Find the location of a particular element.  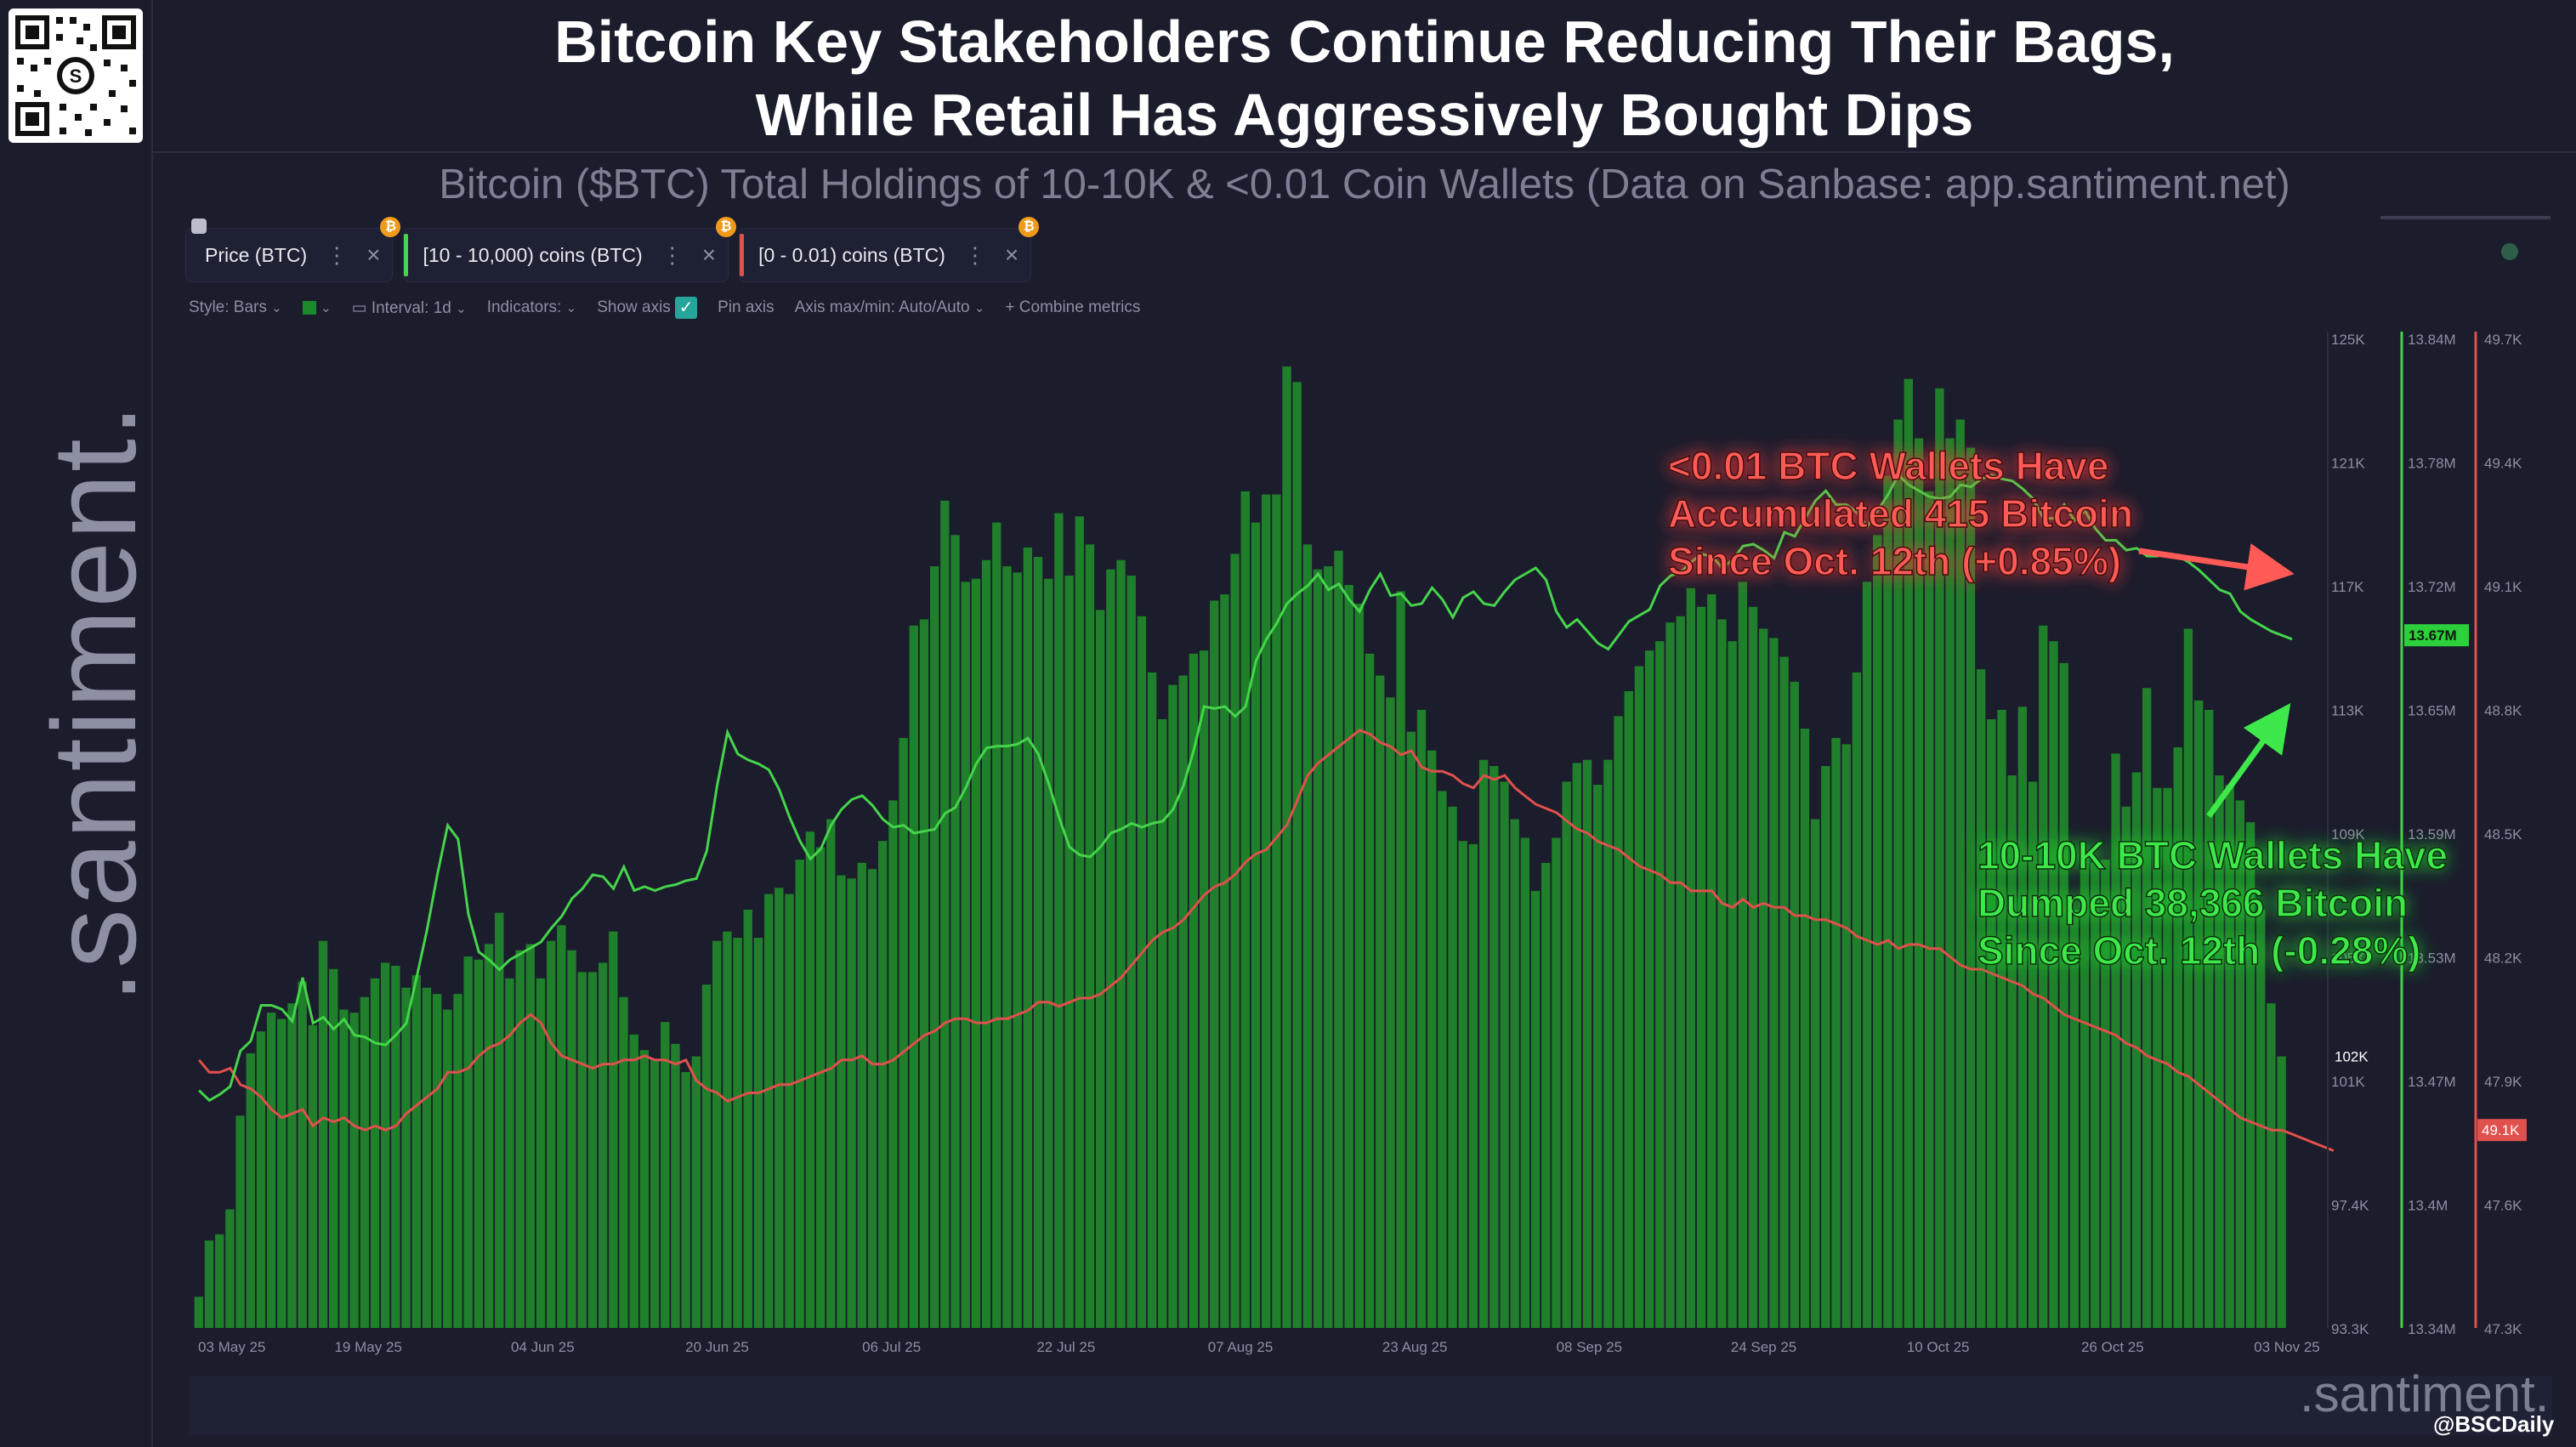

pin-axis-toggle: Pin axis is located at coordinates (747, 307).